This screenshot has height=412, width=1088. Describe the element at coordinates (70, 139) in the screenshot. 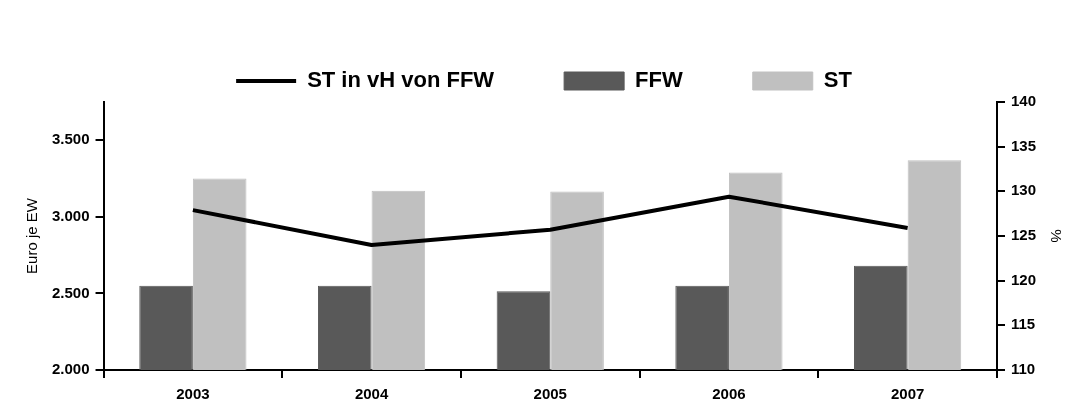

I see `y-tick-label: 3.500` at that location.